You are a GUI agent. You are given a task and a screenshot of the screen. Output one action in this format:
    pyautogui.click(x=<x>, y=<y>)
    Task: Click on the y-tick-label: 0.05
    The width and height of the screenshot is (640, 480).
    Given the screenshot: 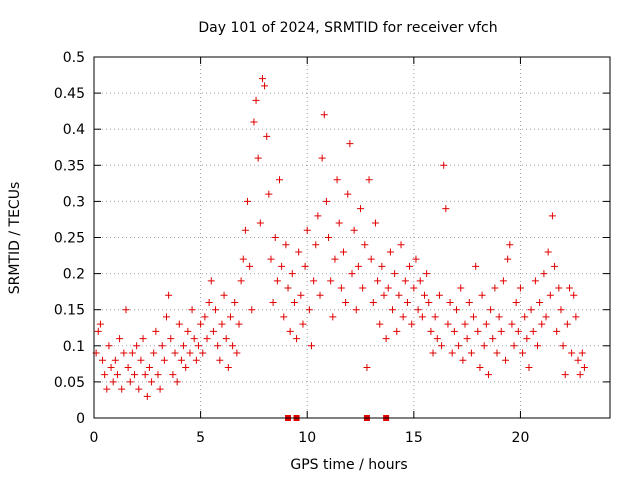 What is the action you would take?
    pyautogui.click(x=69, y=383)
    